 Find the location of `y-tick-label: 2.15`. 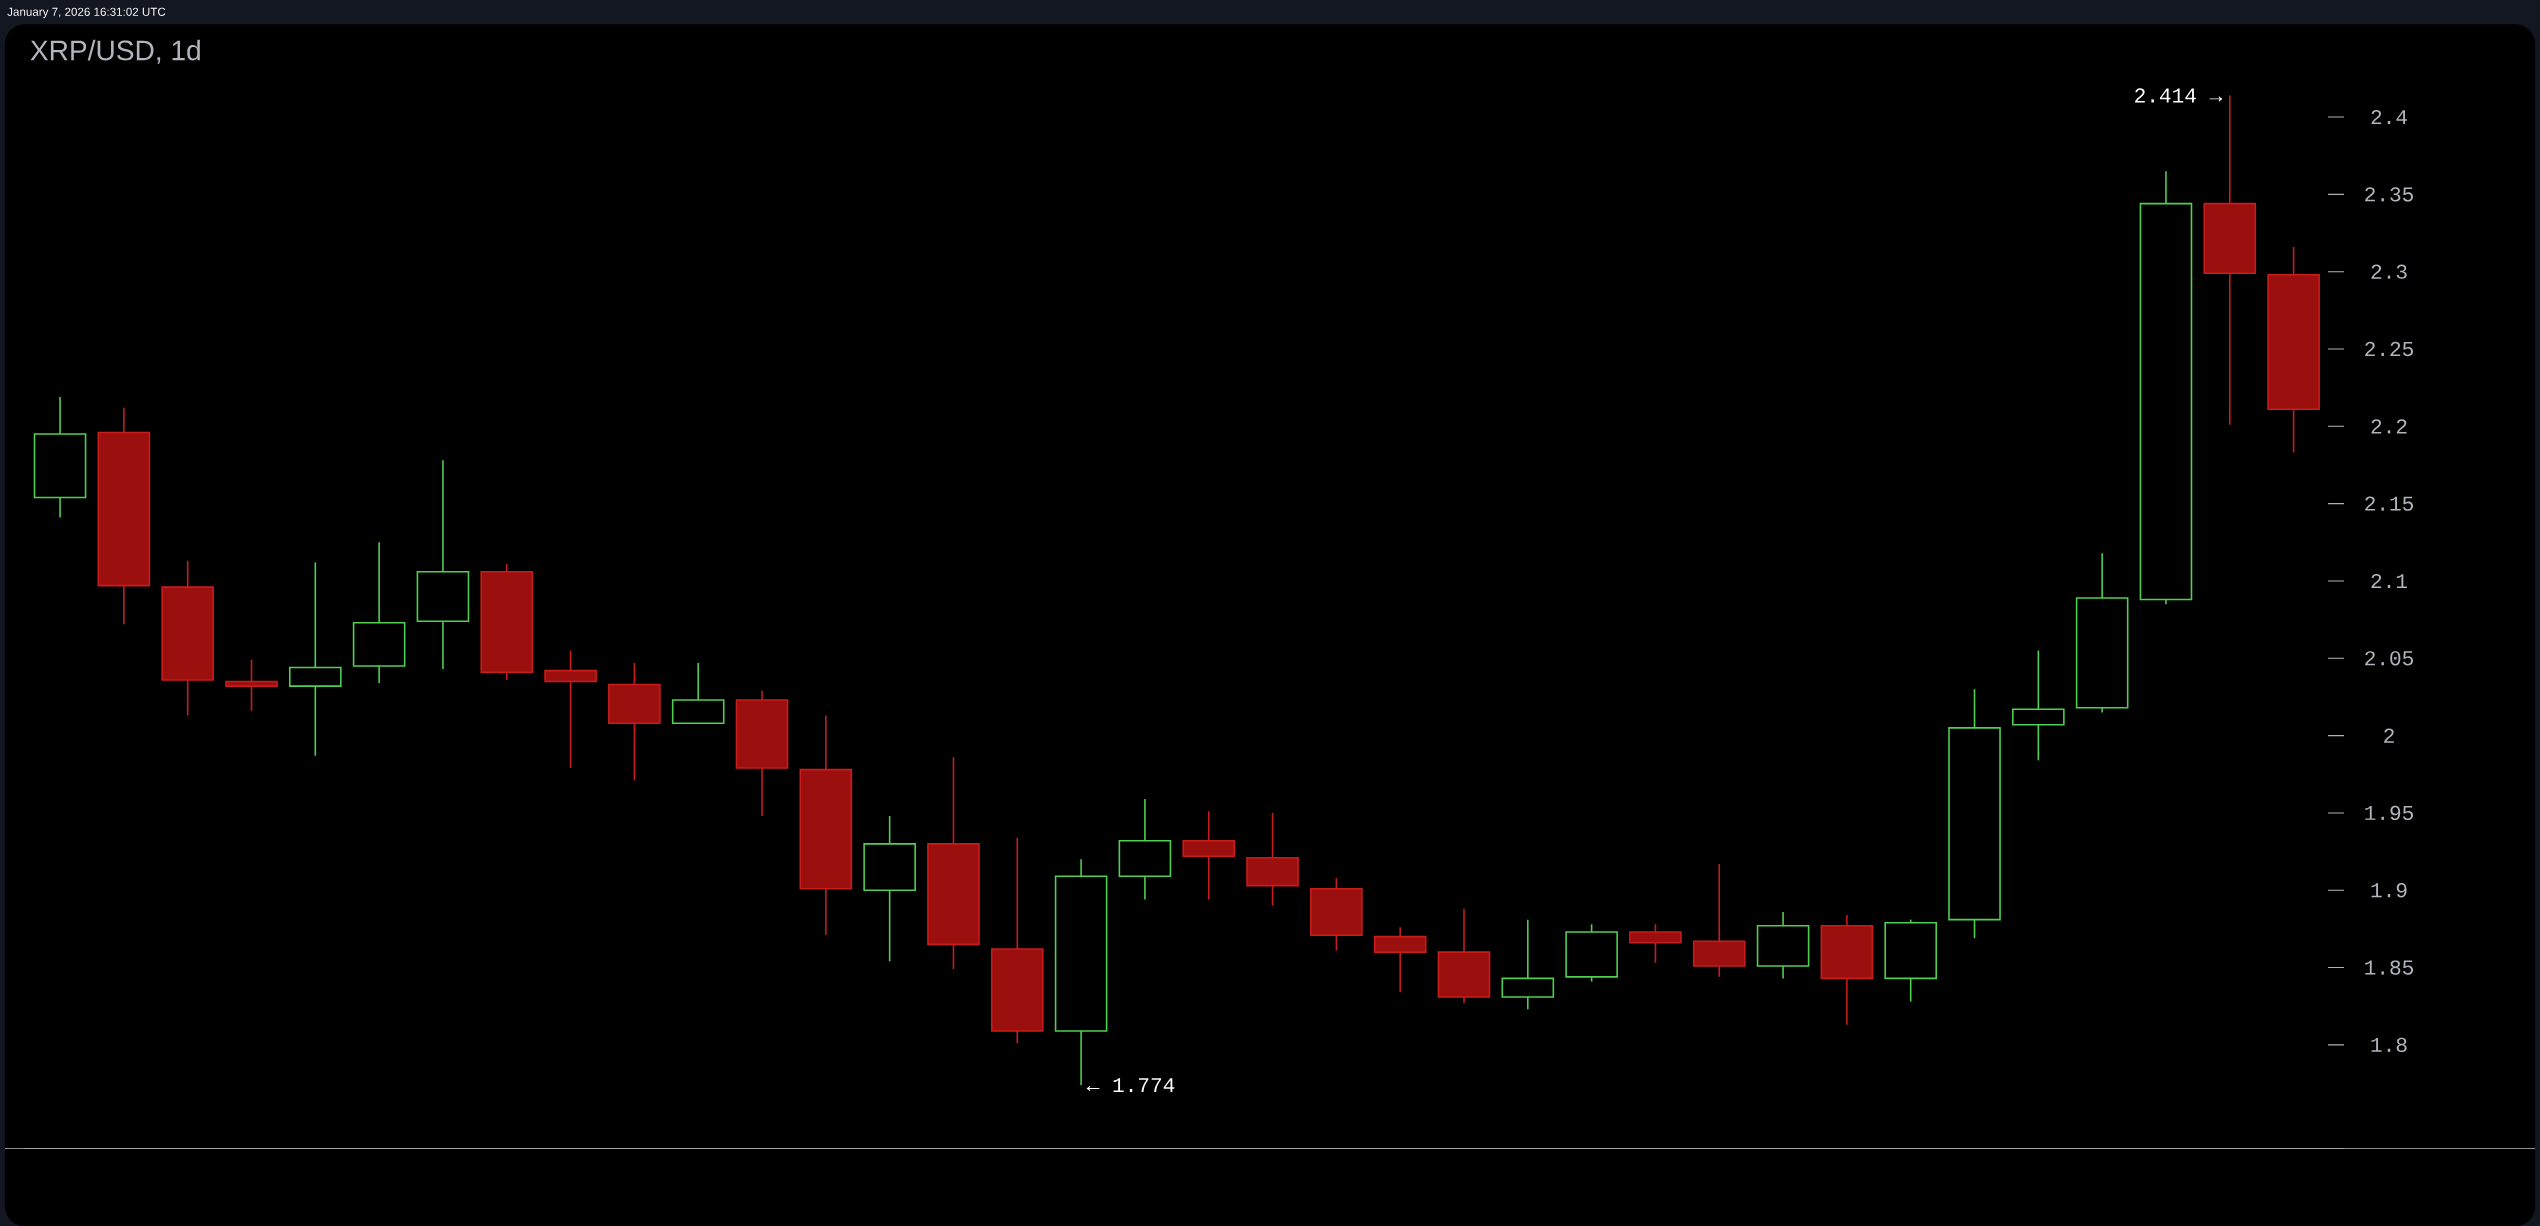

y-tick-label: 2.15 is located at coordinates (2389, 503).